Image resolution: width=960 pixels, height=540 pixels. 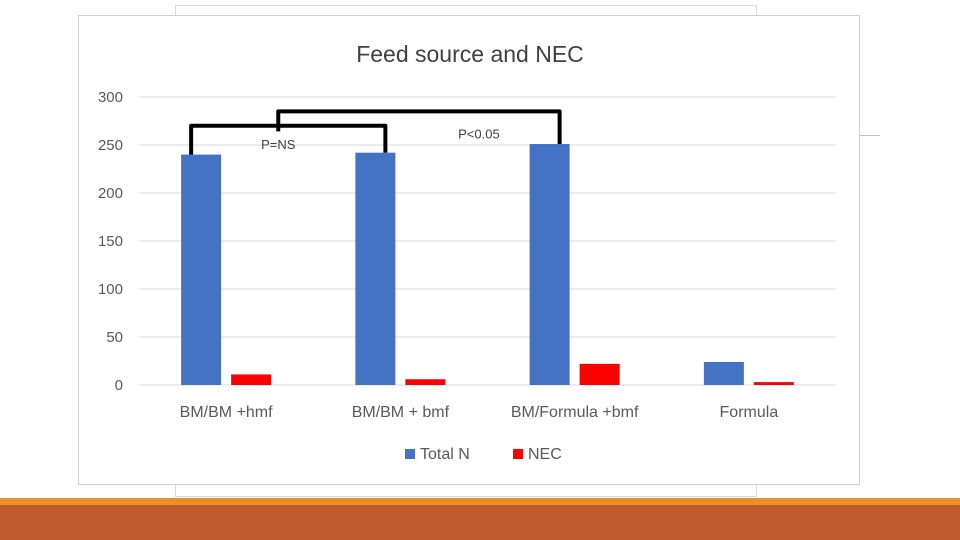 What do you see at coordinates (749, 412) in the screenshot?
I see `x-tick-label: Formula` at bounding box center [749, 412].